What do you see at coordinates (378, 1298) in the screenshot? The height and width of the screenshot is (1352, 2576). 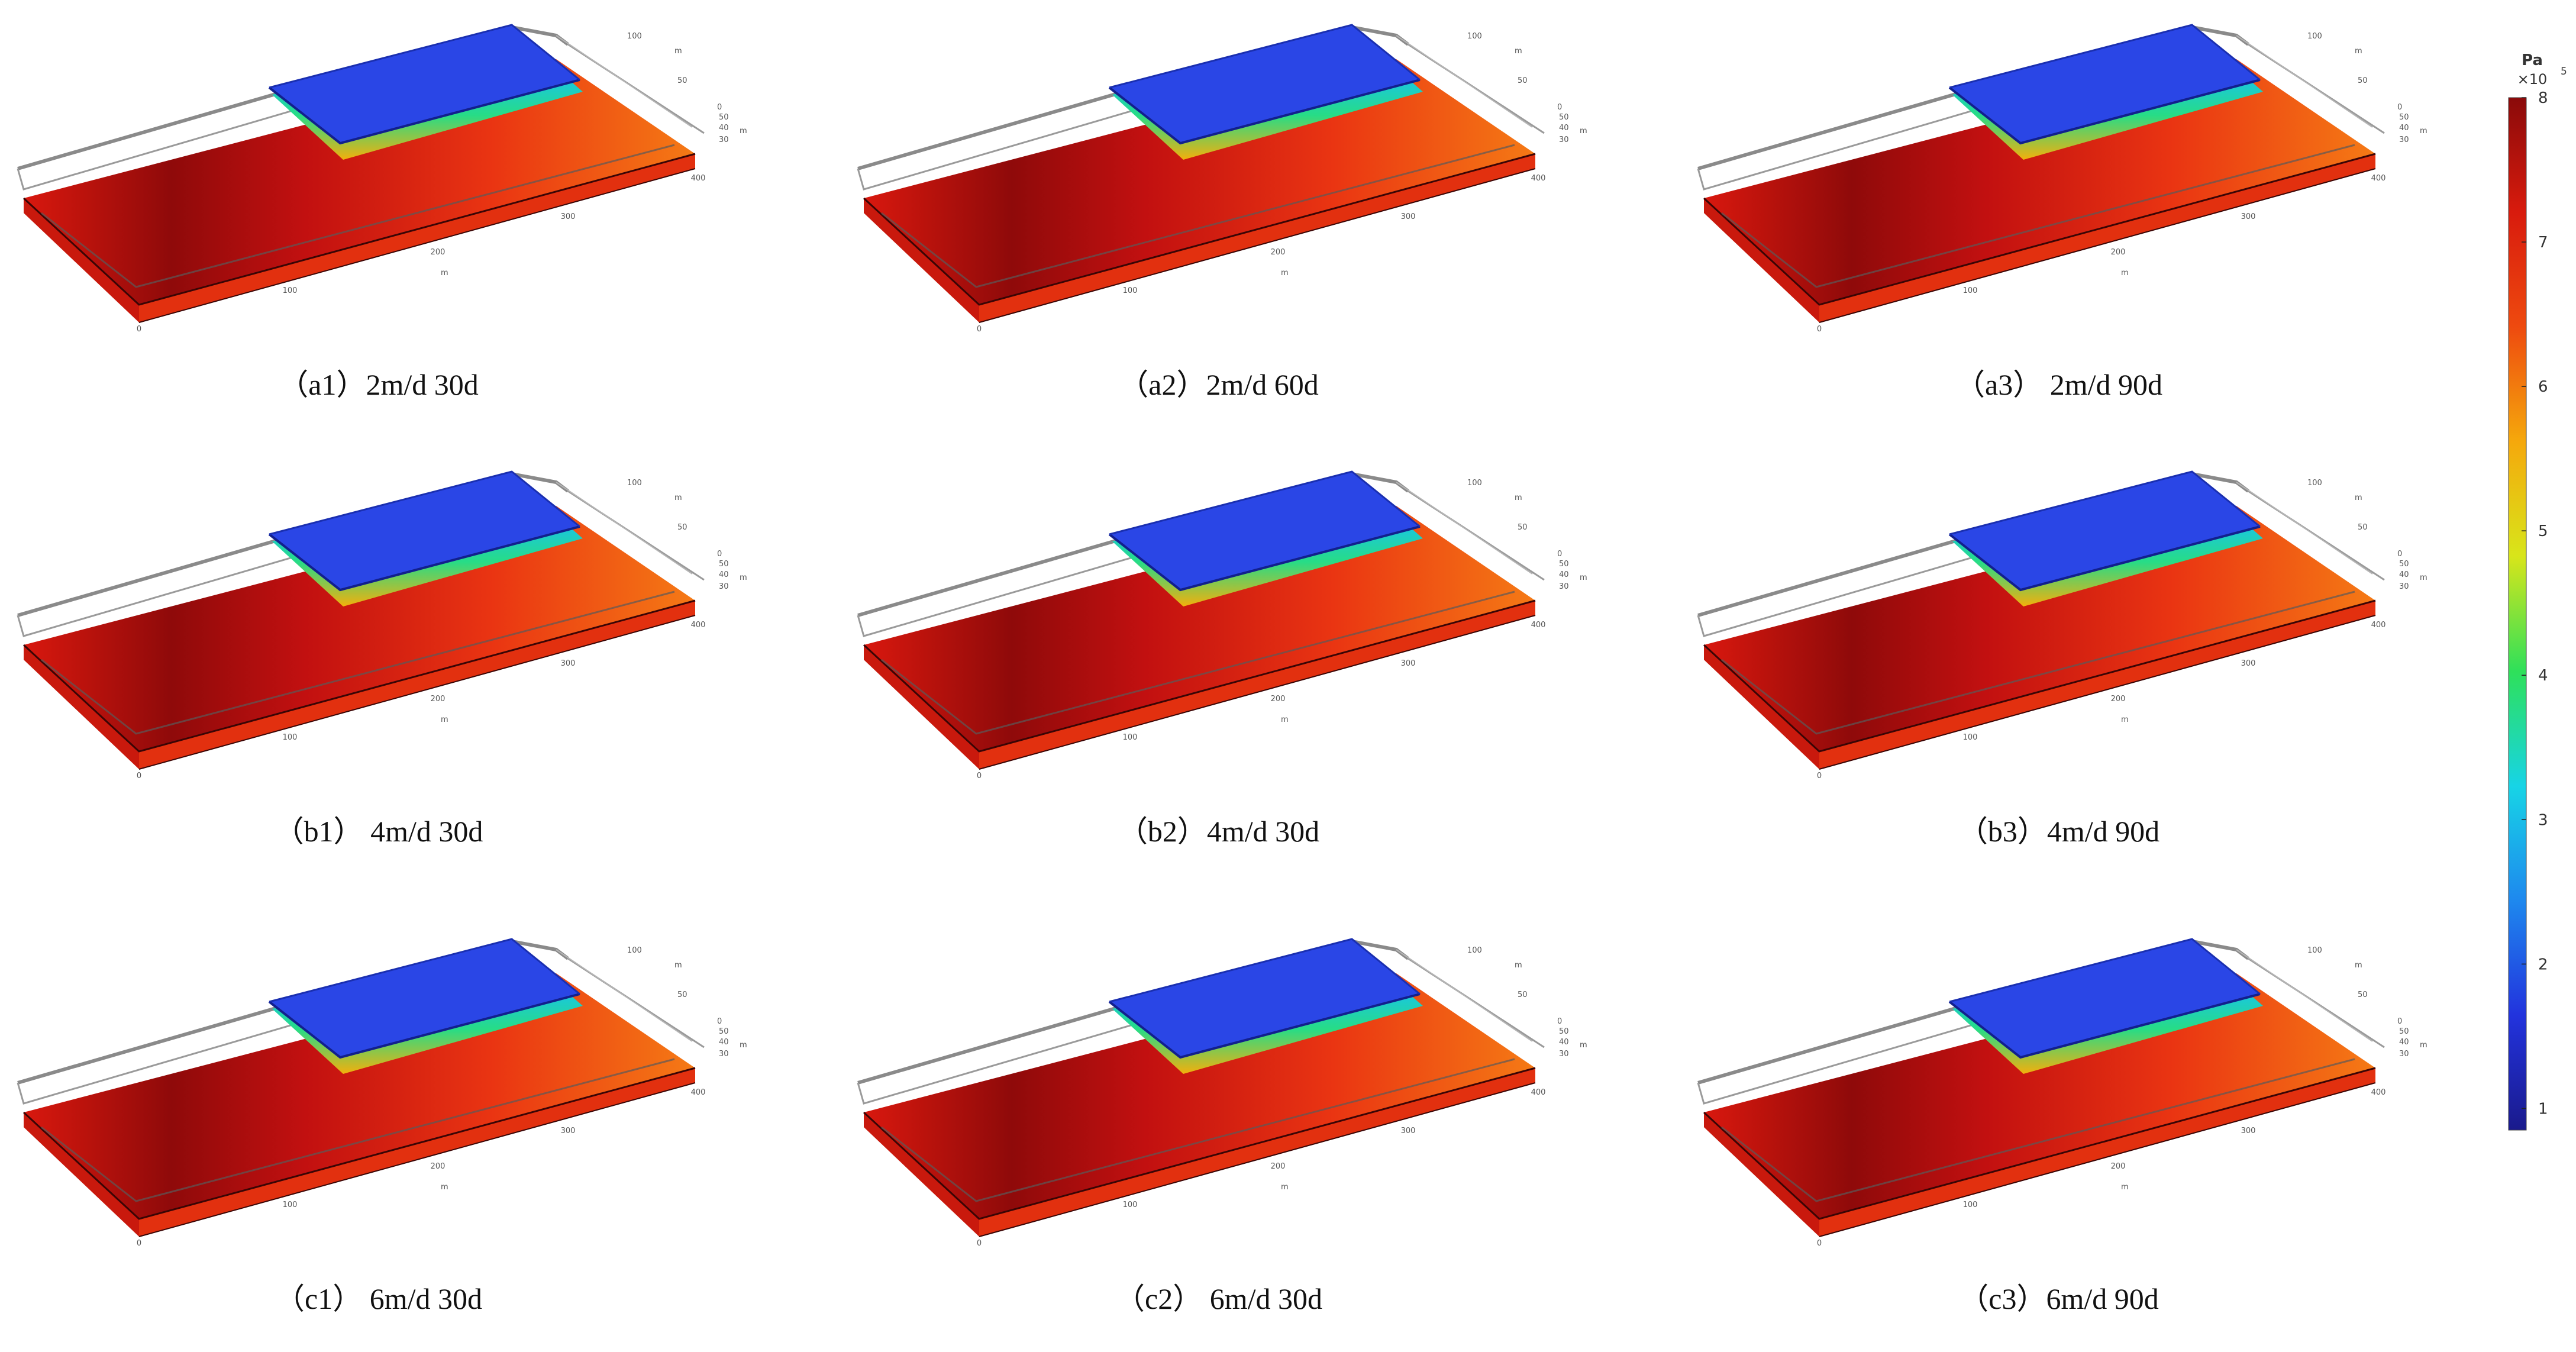 I see `panel-caption: （c1） 6m/d 30d` at bounding box center [378, 1298].